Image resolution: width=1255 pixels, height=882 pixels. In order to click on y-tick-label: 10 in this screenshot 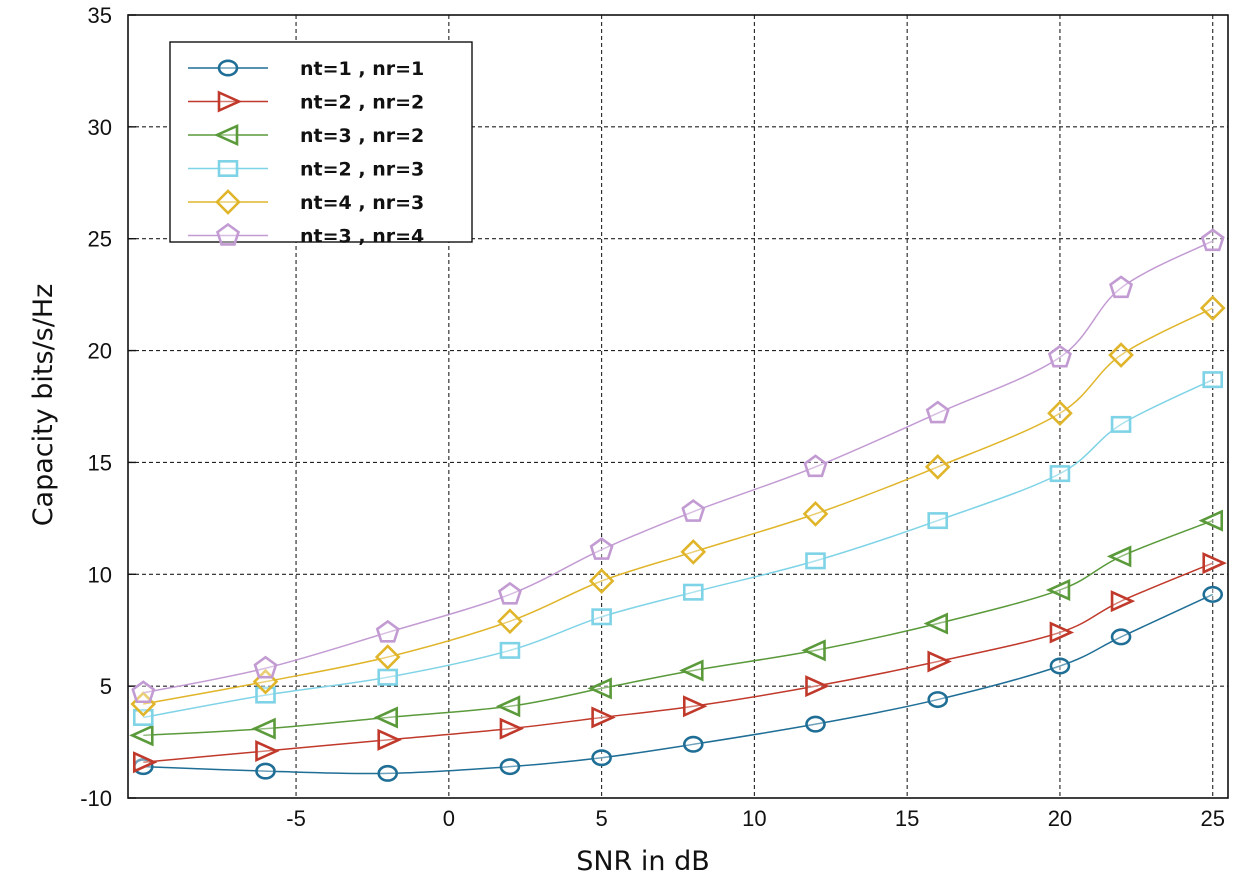, I will do `click(100, 574)`.